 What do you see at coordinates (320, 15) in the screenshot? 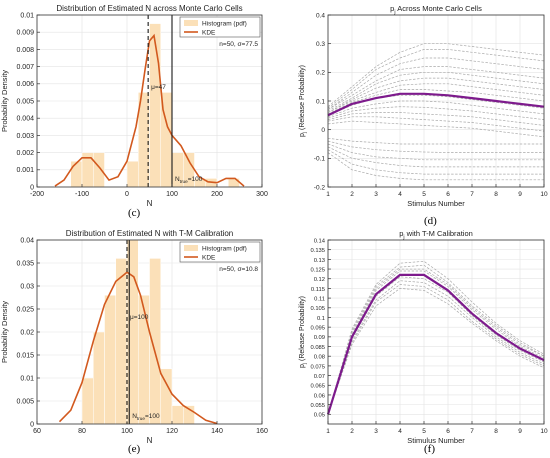
I see `y-tick-label: 0.4` at bounding box center [320, 15].